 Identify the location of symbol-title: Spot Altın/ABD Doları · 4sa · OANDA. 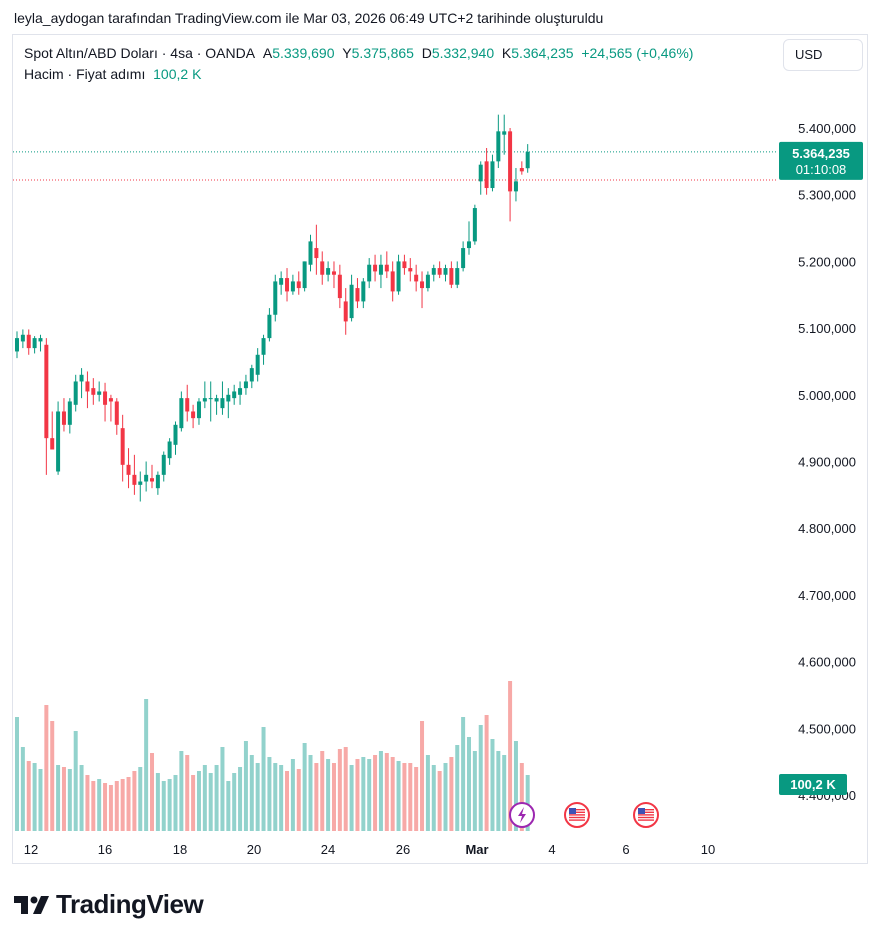
(140, 53).